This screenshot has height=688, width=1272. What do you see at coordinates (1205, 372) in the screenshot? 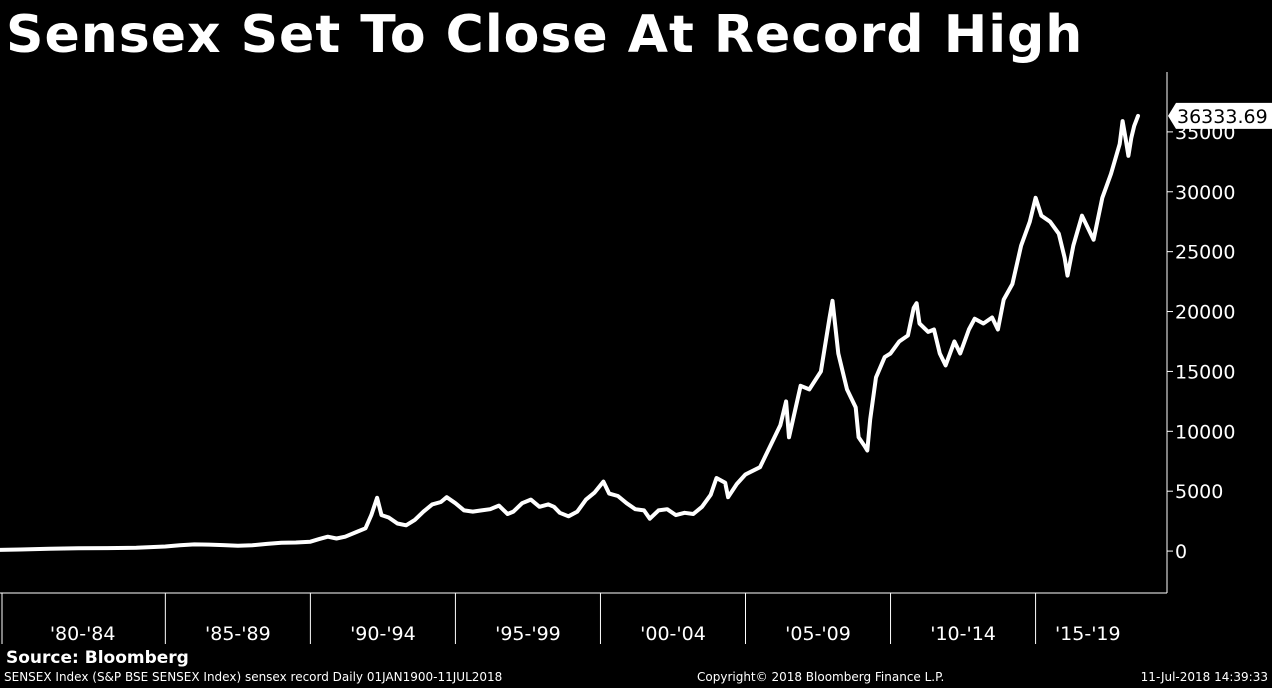
I see `y-tick-label: 15000` at bounding box center [1205, 372].